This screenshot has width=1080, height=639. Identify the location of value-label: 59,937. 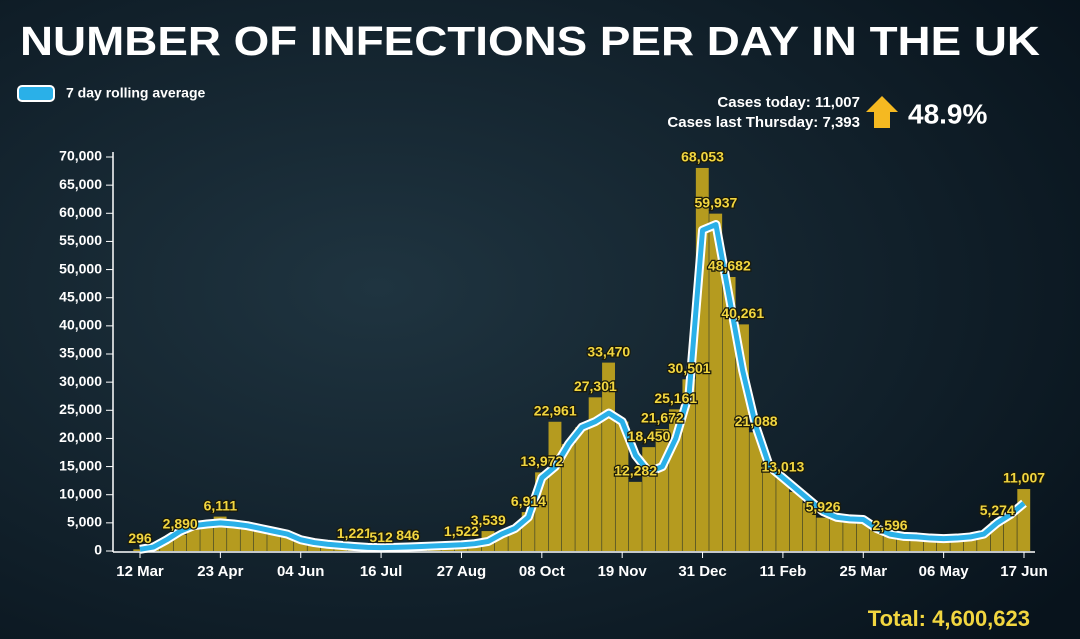
(716, 202).